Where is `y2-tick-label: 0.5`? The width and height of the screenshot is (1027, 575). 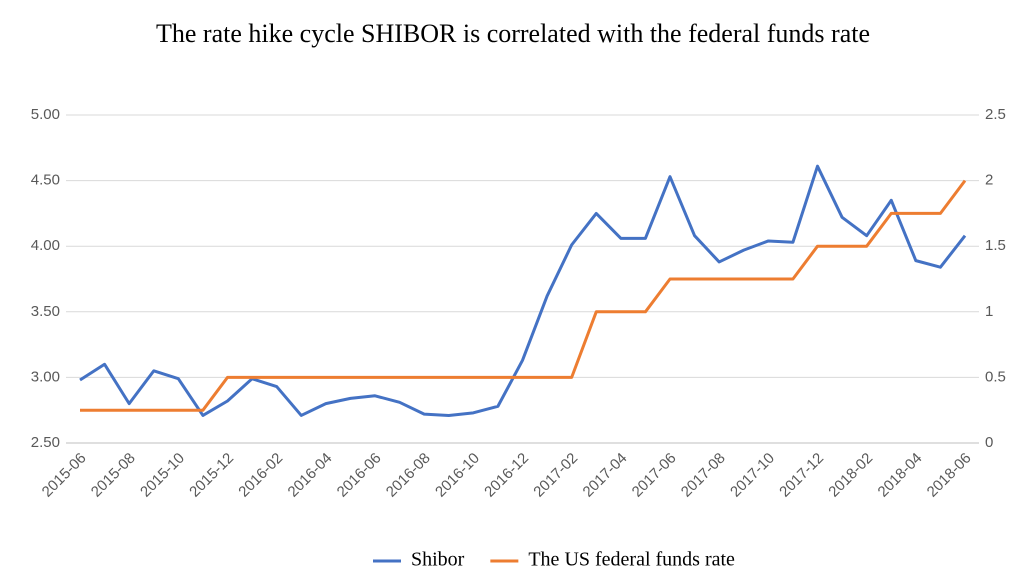 y2-tick-label: 0.5 is located at coordinates (995, 376).